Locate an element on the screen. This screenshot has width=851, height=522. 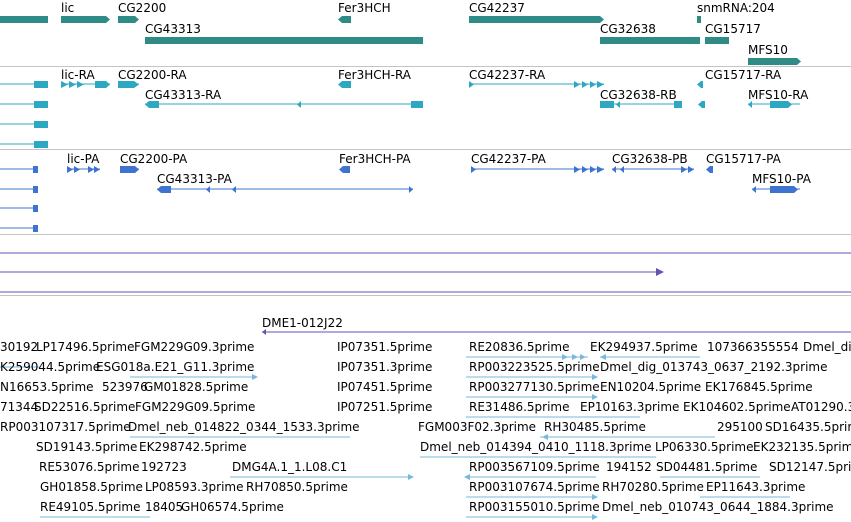
est-label: DMG4A.1_1.L08.C1 is located at coordinates (290, 467).